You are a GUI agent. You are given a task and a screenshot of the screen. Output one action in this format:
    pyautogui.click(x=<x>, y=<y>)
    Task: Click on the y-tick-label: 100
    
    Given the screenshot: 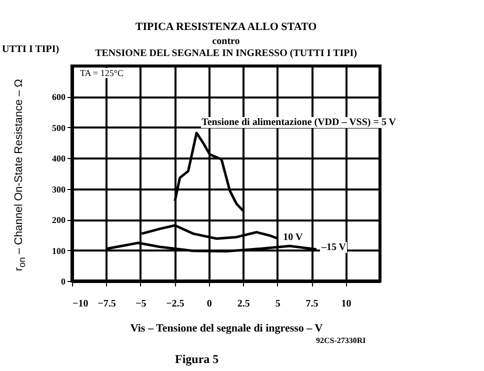 What is the action you would take?
    pyautogui.click(x=59, y=251)
    